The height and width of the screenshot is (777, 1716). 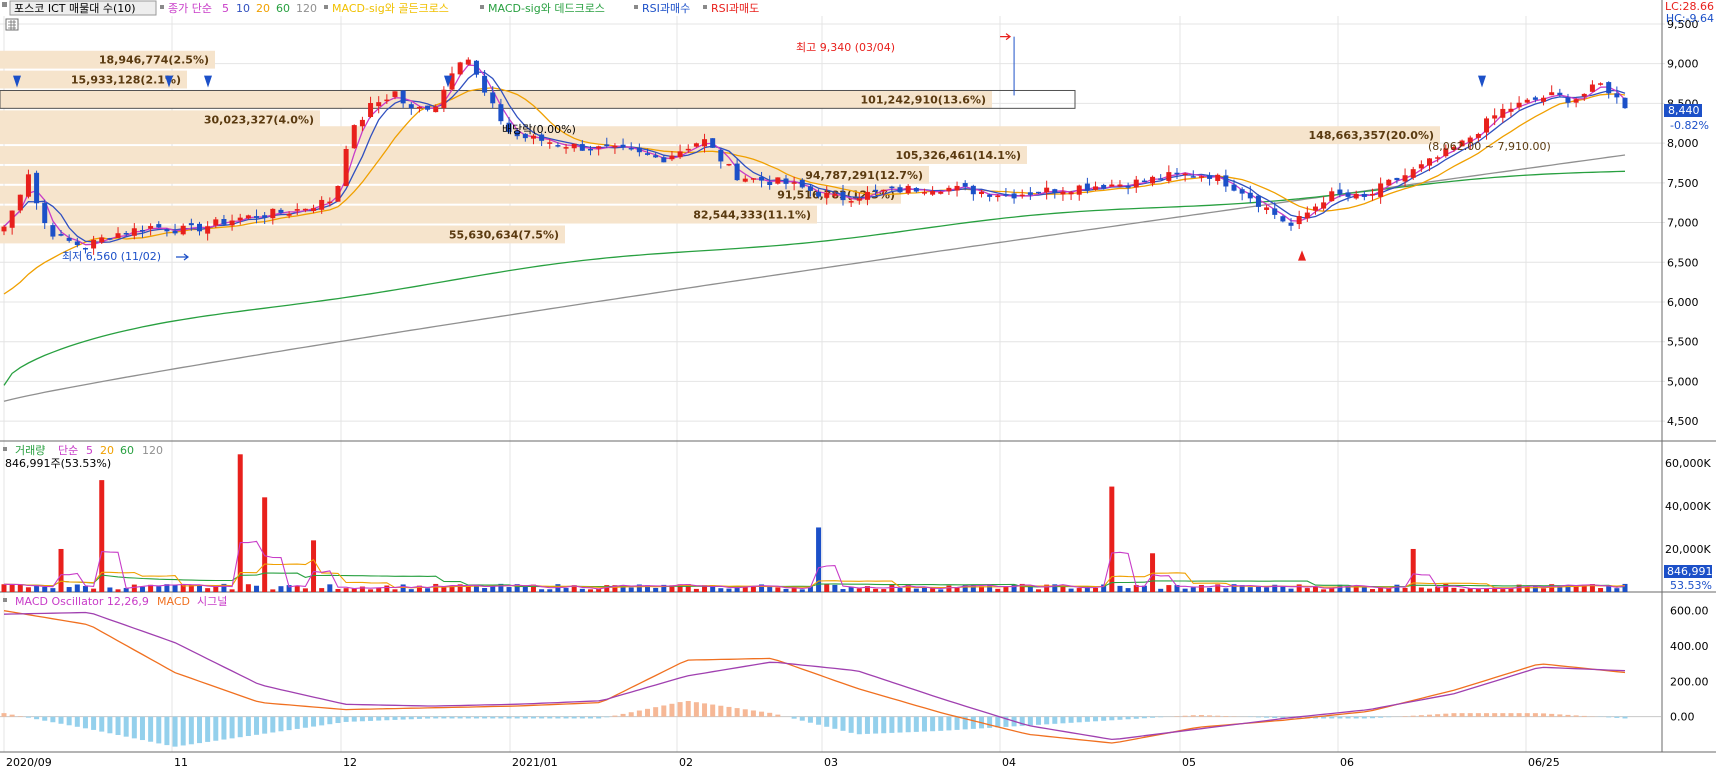 What do you see at coordinates (12, 24) in the screenshot?
I see `grid-toggle-icon` at bounding box center [12, 24].